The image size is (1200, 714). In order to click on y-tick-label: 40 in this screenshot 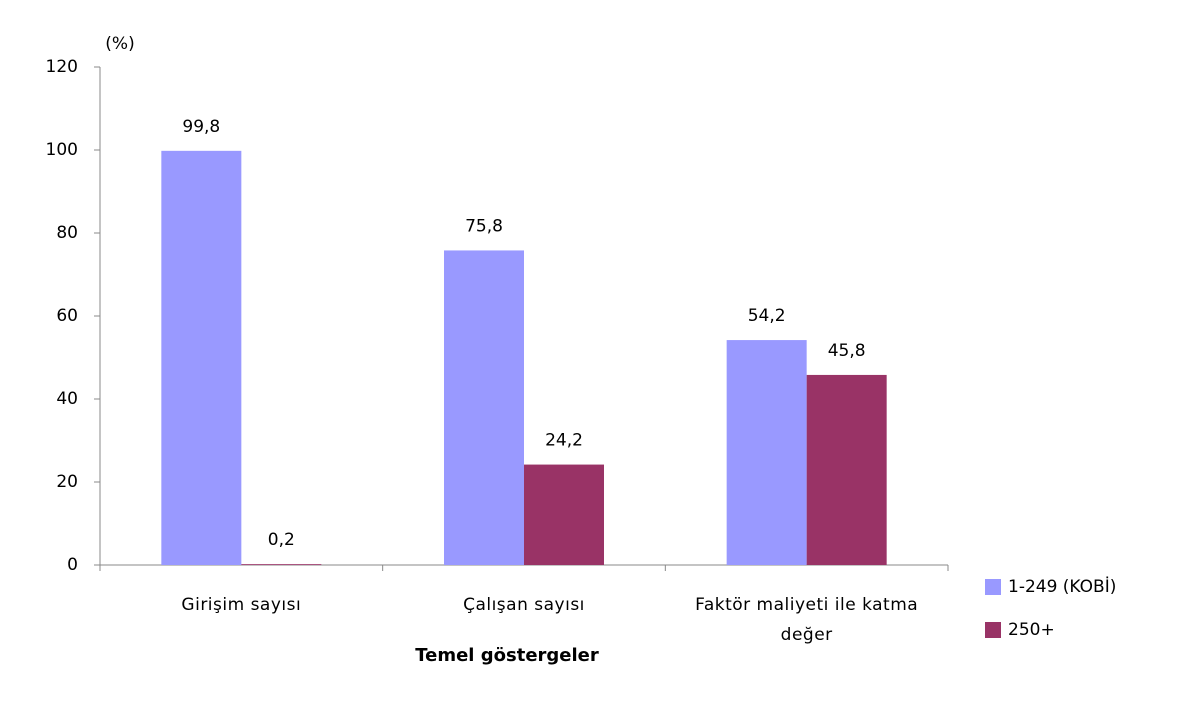, I will do `click(67, 399)`.